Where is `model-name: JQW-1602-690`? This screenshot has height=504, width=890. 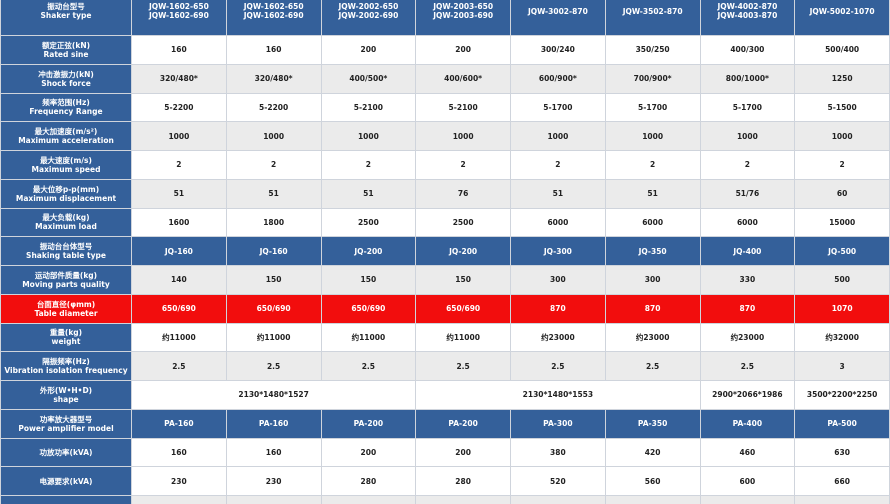
model-name: JQW-1602-690 is located at coordinates (178, 15).